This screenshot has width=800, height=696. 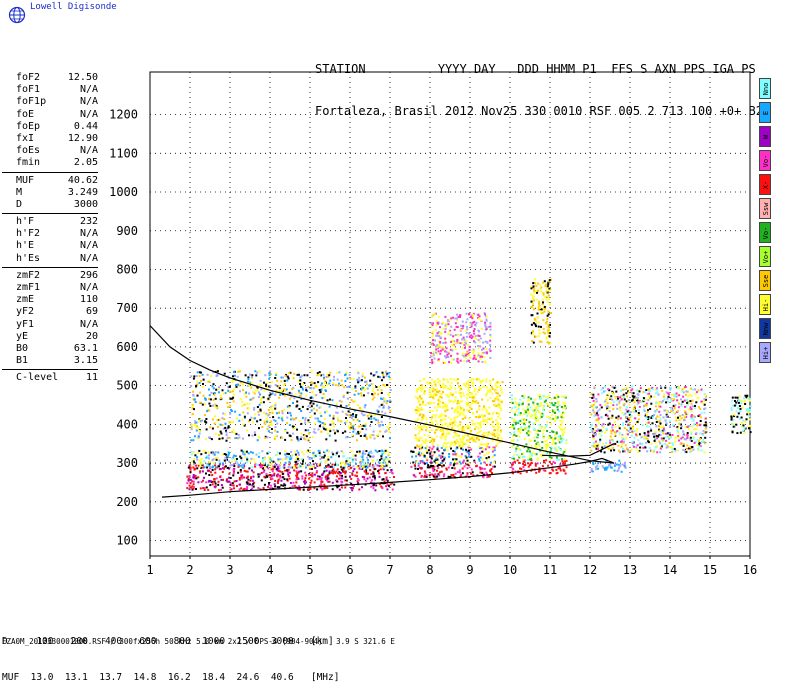 I want to click on legend-label: Vo+, so click(x=766, y=257).